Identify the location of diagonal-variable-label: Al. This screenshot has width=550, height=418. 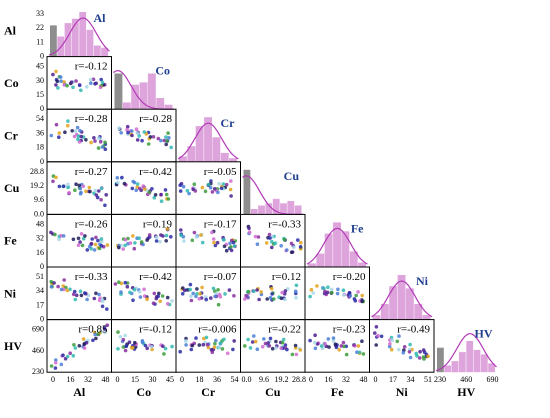
(100, 18).